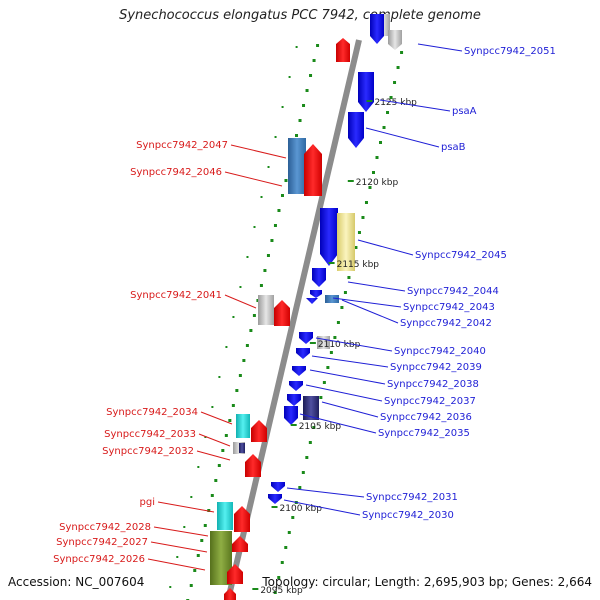  Describe the element at coordinates (266, 310) in the screenshot. I see `gene-2041` at that location.